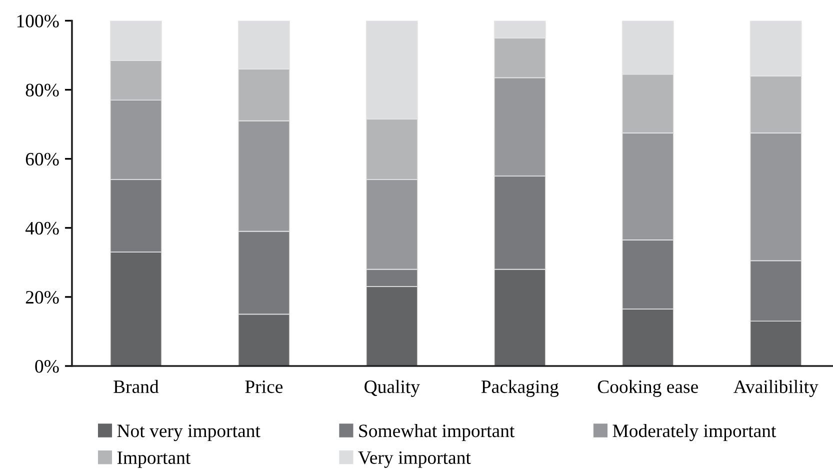 The width and height of the screenshot is (833, 473). What do you see at coordinates (42, 228) in the screenshot?
I see `y-tick-label: 40%` at bounding box center [42, 228].